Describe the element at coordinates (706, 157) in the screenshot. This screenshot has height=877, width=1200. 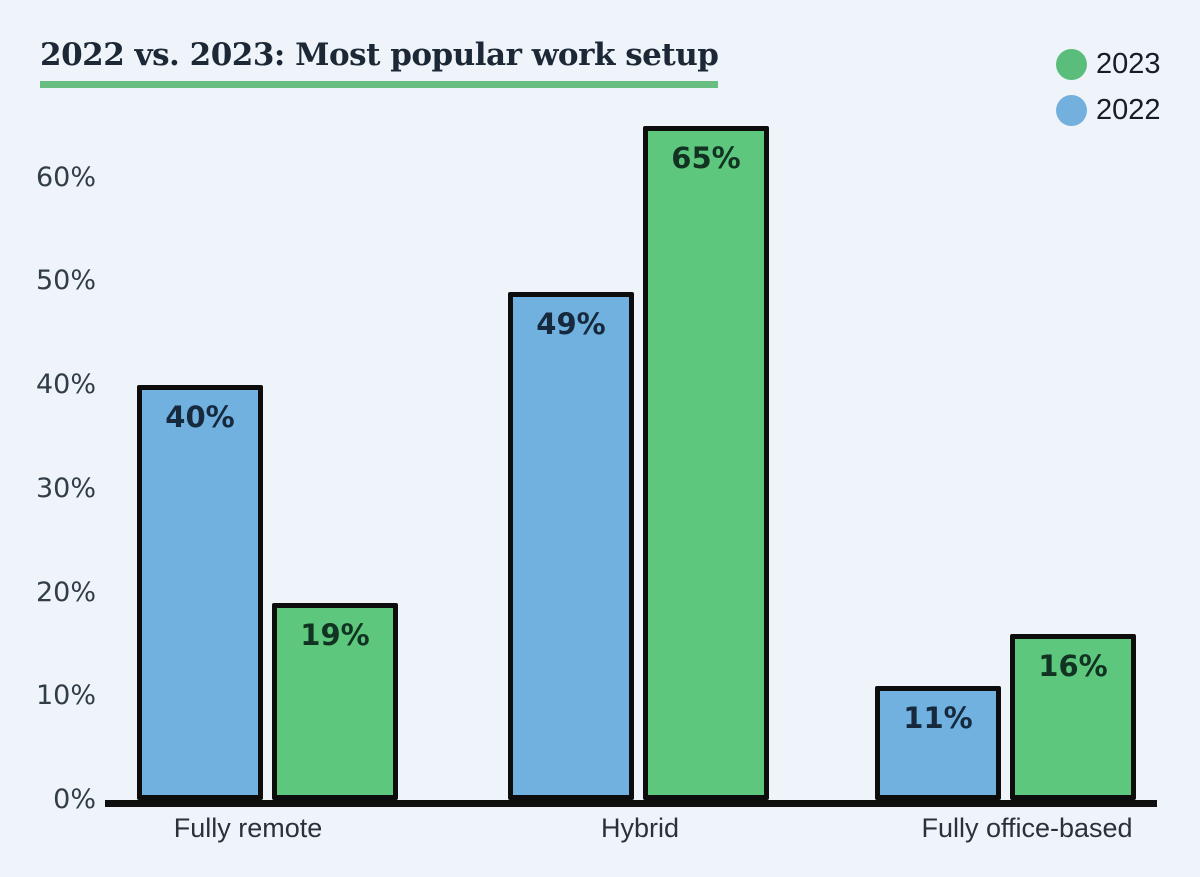
I see `bar-value-label: 65%` at that location.